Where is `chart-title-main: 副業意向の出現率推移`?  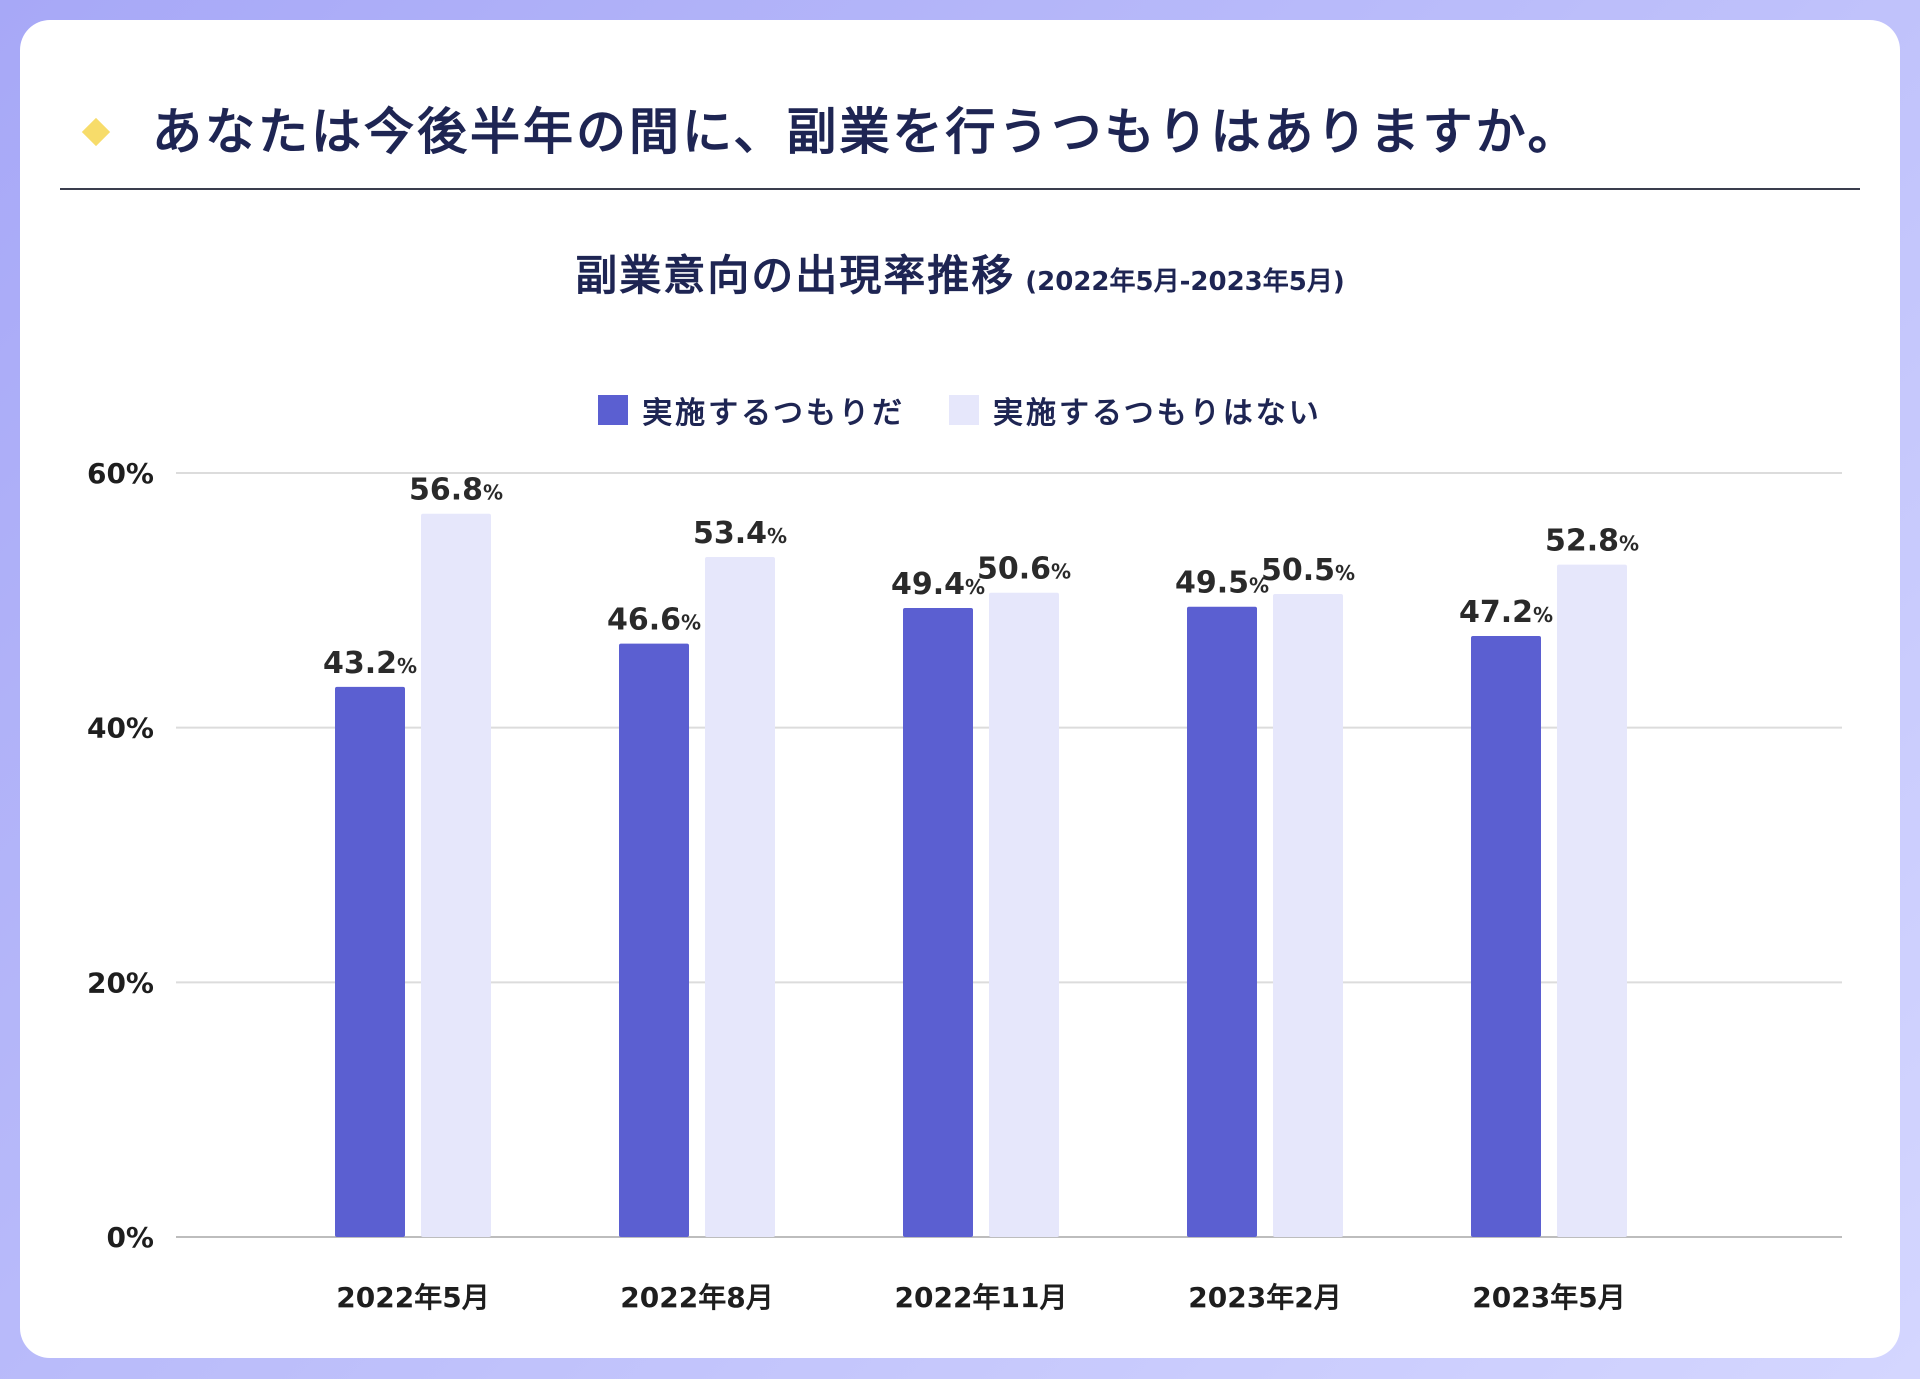 chart-title-main: 副業意向の出現率推移 is located at coordinates (795, 275).